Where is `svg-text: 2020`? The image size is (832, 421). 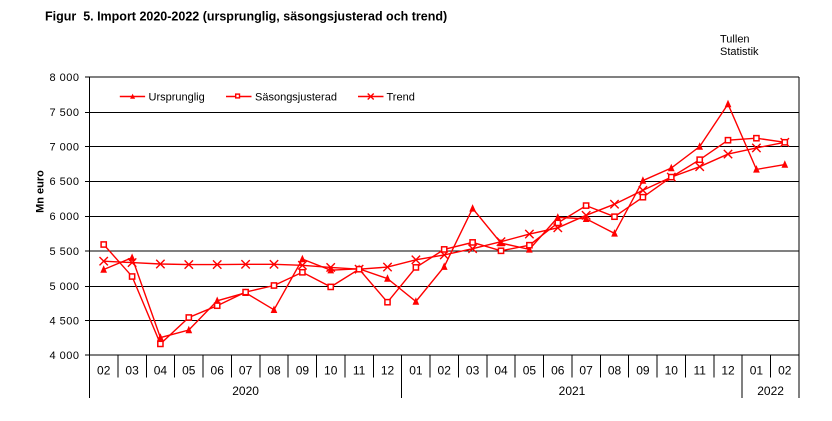
svg-text: 2020 is located at coordinates (245, 391).